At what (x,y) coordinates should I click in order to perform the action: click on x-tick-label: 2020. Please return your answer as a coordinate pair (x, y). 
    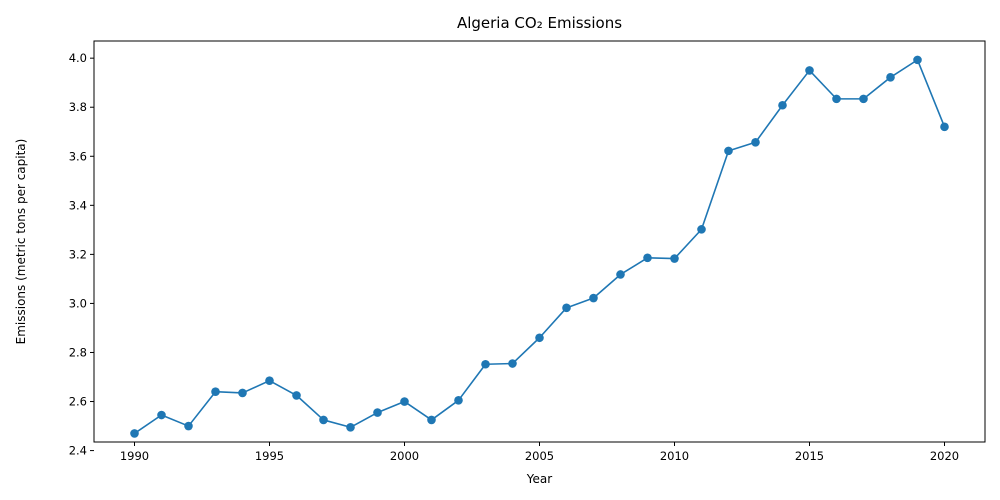
    Looking at the image, I should click on (944, 456).